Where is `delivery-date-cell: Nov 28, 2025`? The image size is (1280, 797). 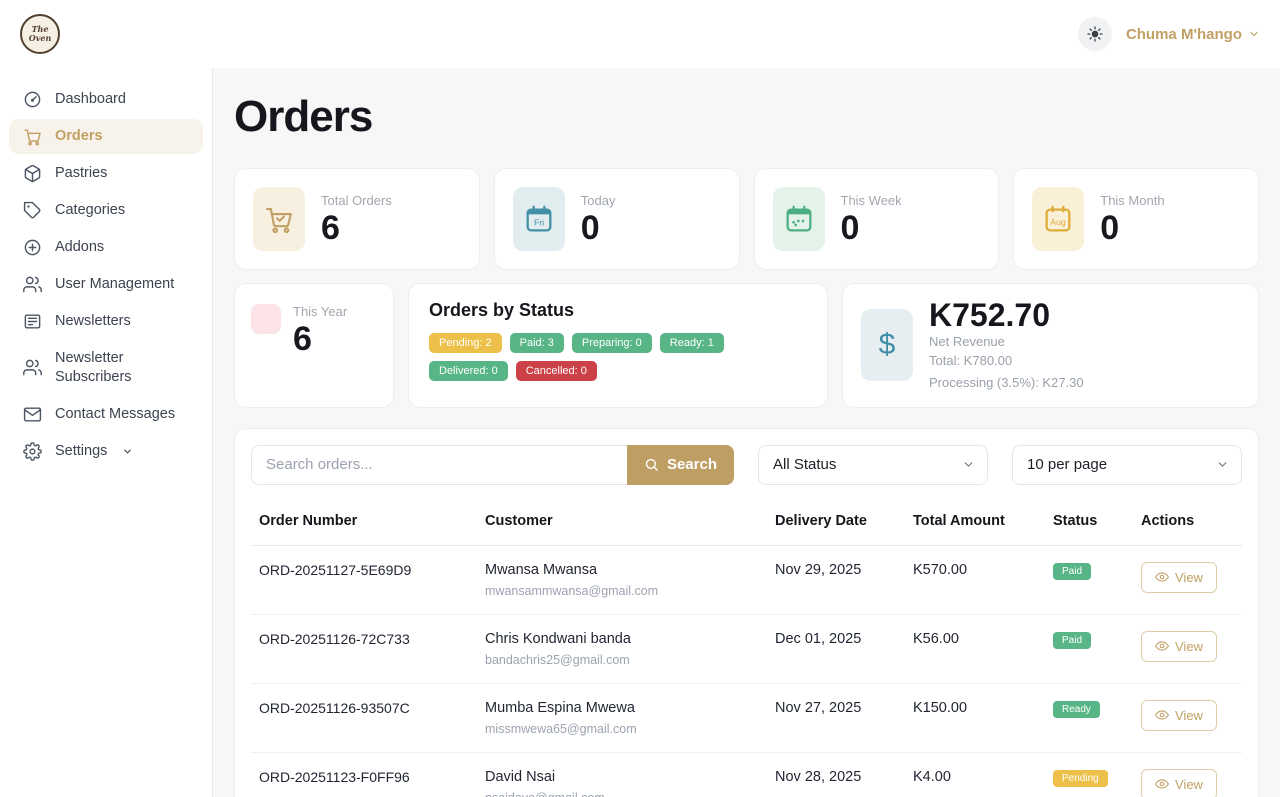 delivery-date-cell: Nov 28, 2025 is located at coordinates (836, 774).